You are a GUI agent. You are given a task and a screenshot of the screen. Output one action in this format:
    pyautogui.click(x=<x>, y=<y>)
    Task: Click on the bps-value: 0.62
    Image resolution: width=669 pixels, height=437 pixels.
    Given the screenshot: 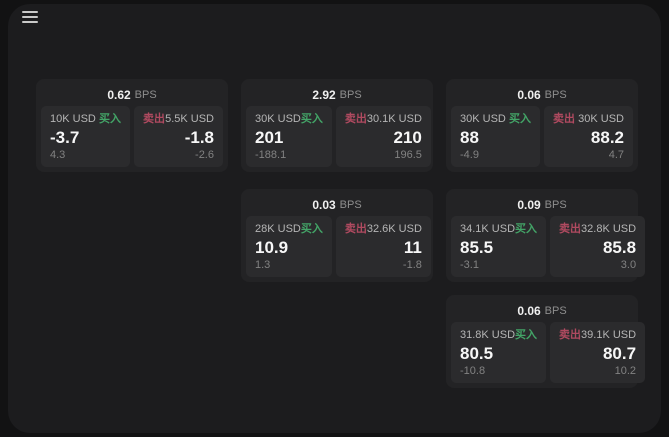 What is the action you would take?
    pyautogui.click(x=119, y=95)
    